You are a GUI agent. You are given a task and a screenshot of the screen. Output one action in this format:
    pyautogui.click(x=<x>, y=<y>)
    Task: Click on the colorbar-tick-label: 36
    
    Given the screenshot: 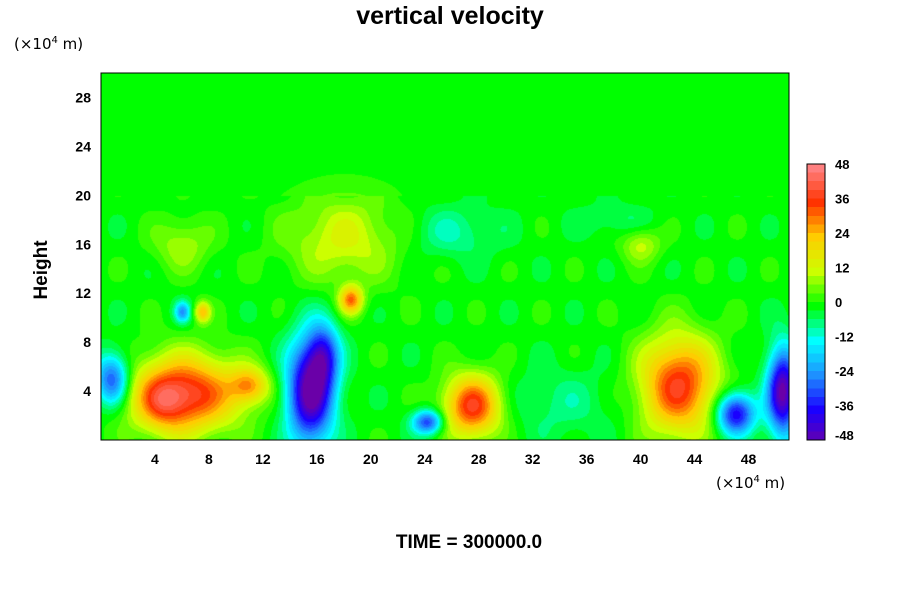 What is the action you would take?
    pyautogui.click(x=842, y=199)
    